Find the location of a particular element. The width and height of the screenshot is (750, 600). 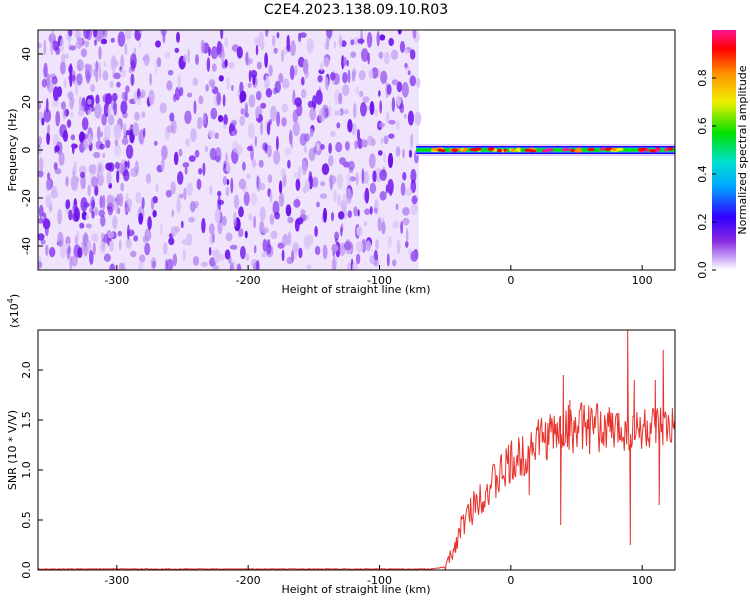

y-tick-label: 2.0 is located at coordinates (26, 370).